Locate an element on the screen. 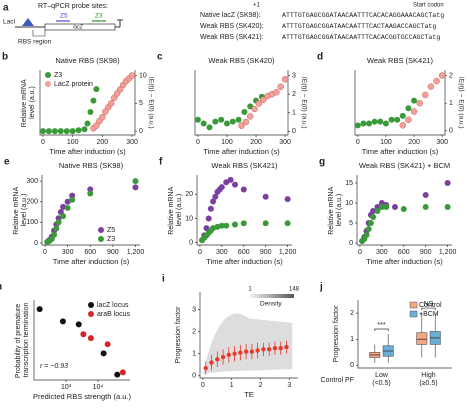 Image resolution: width=467 pixels, height=411 pixels. colorbar-tick-label: 1 is located at coordinates (250, 290).